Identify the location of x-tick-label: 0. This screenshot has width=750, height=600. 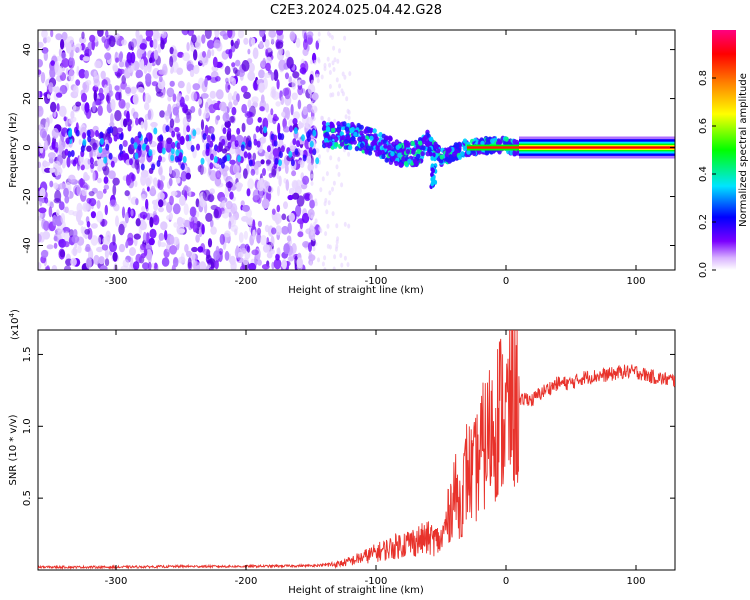
(506, 281).